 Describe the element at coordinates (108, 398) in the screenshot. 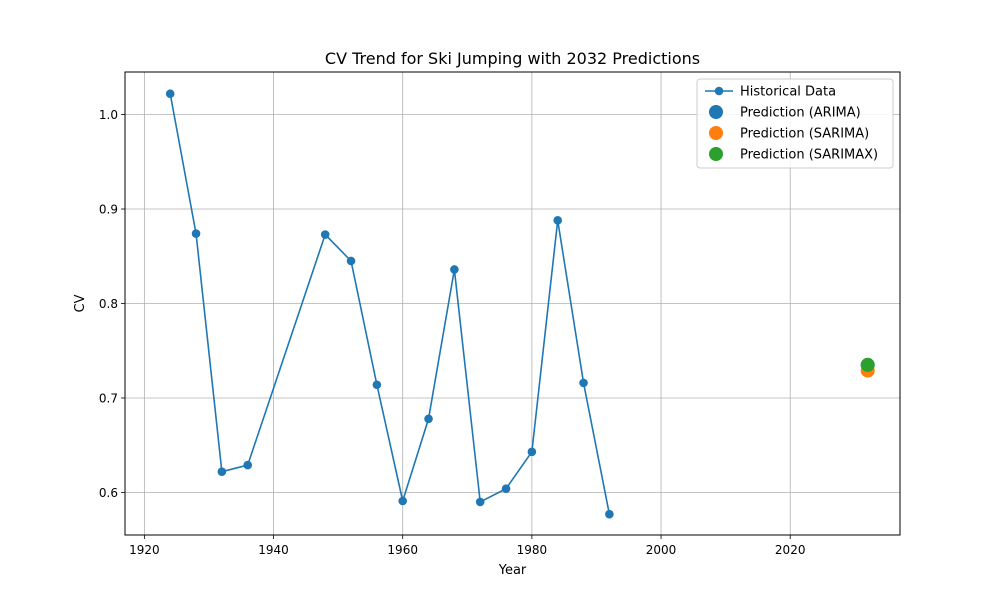

I see `y-tick-label: 0.7` at that location.